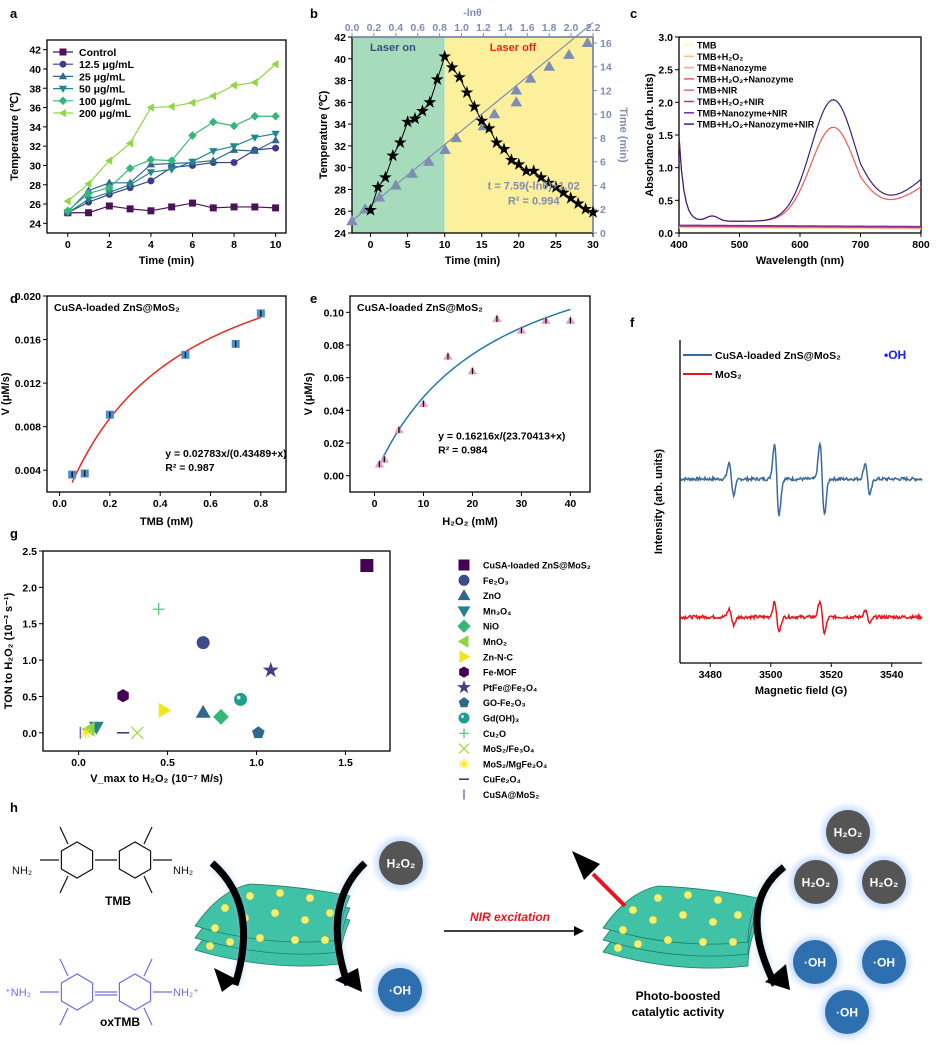  Describe the element at coordinates (400, 990) in the screenshot. I see `bubble-oh` at that location.